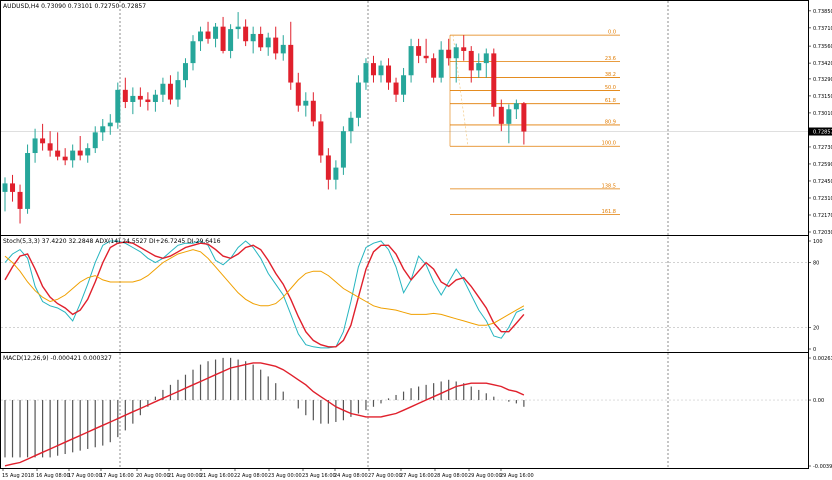  I want to click on price-tick-label: 0.73420, so click(822, 64).